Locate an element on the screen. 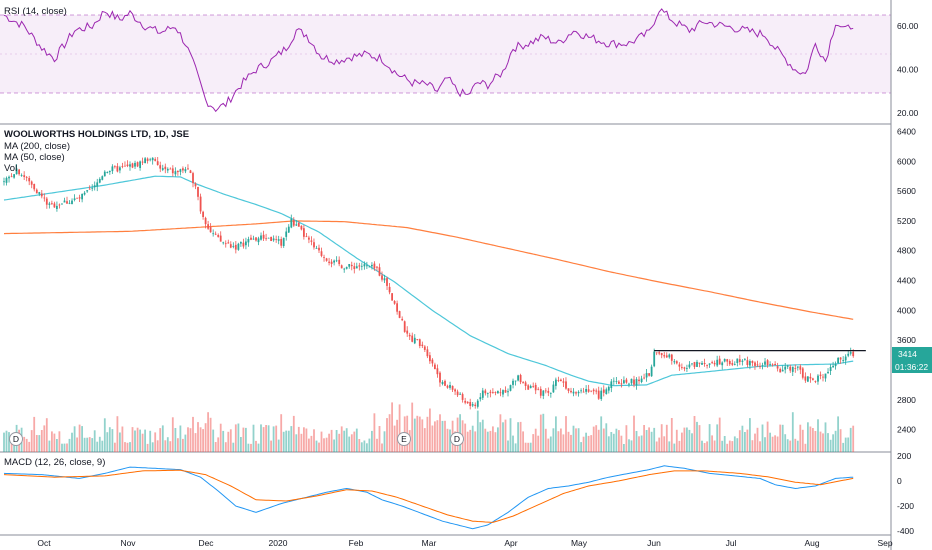 The height and width of the screenshot is (550, 932). x-tick-label: Mar is located at coordinates (429, 543).